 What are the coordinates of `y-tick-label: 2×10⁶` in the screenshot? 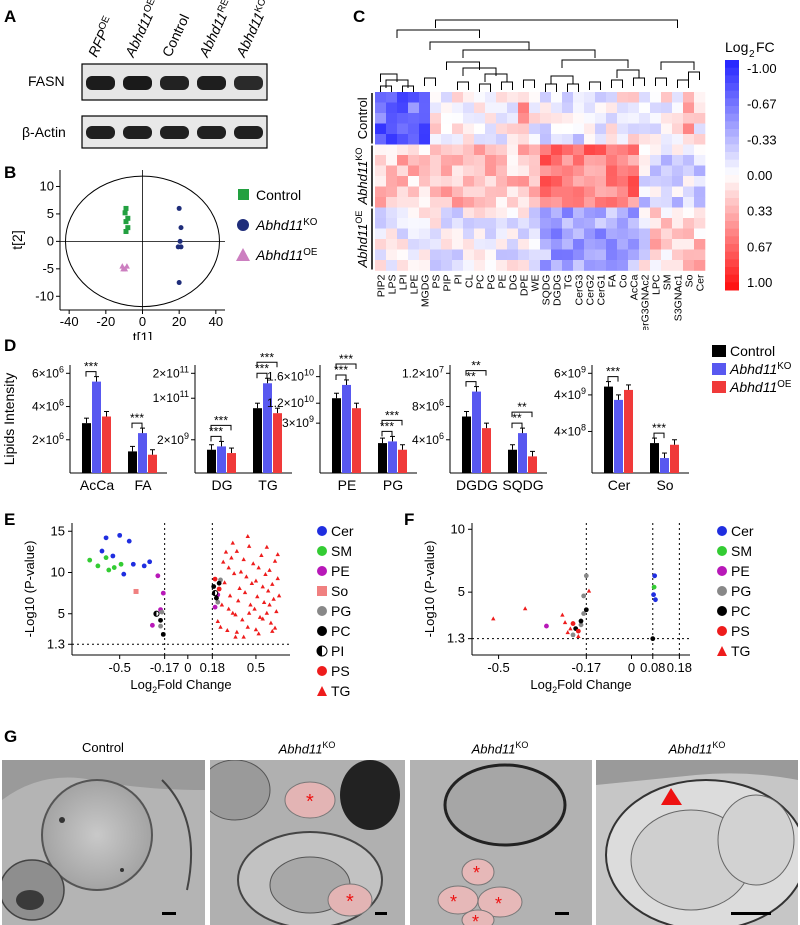 It's located at (48, 439).